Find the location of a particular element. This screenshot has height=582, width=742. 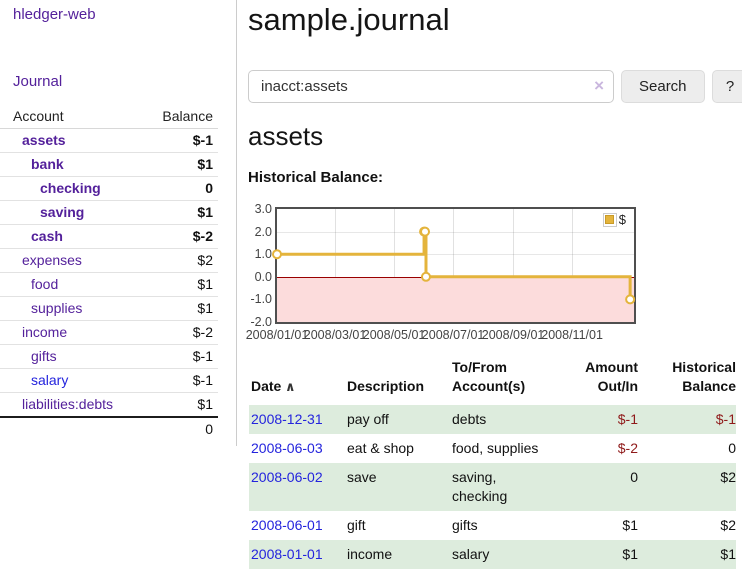

sidebar-account-balance: 0 is located at coordinates (182, 188).